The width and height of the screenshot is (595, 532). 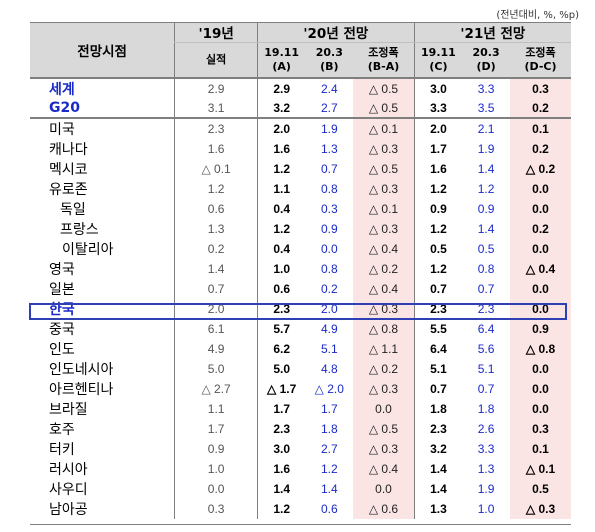 What do you see at coordinates (438, 409) in the screenshot?
I see `forecast-2021-c: 1.8` at bounding box center [438, 409].